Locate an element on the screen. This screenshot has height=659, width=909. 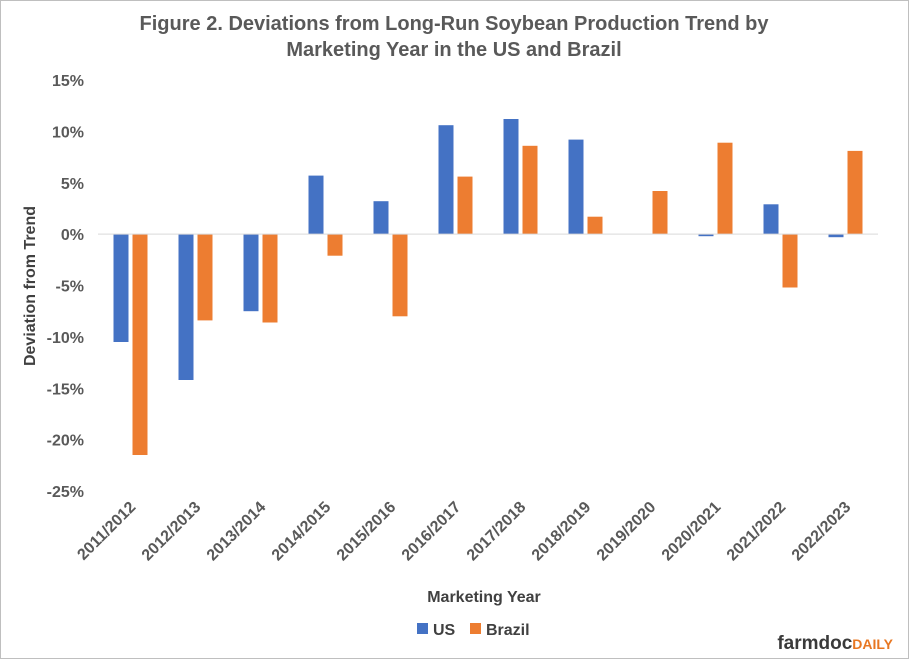
x-tick-label: 2014/2015 is located at coordinates (302, 532).